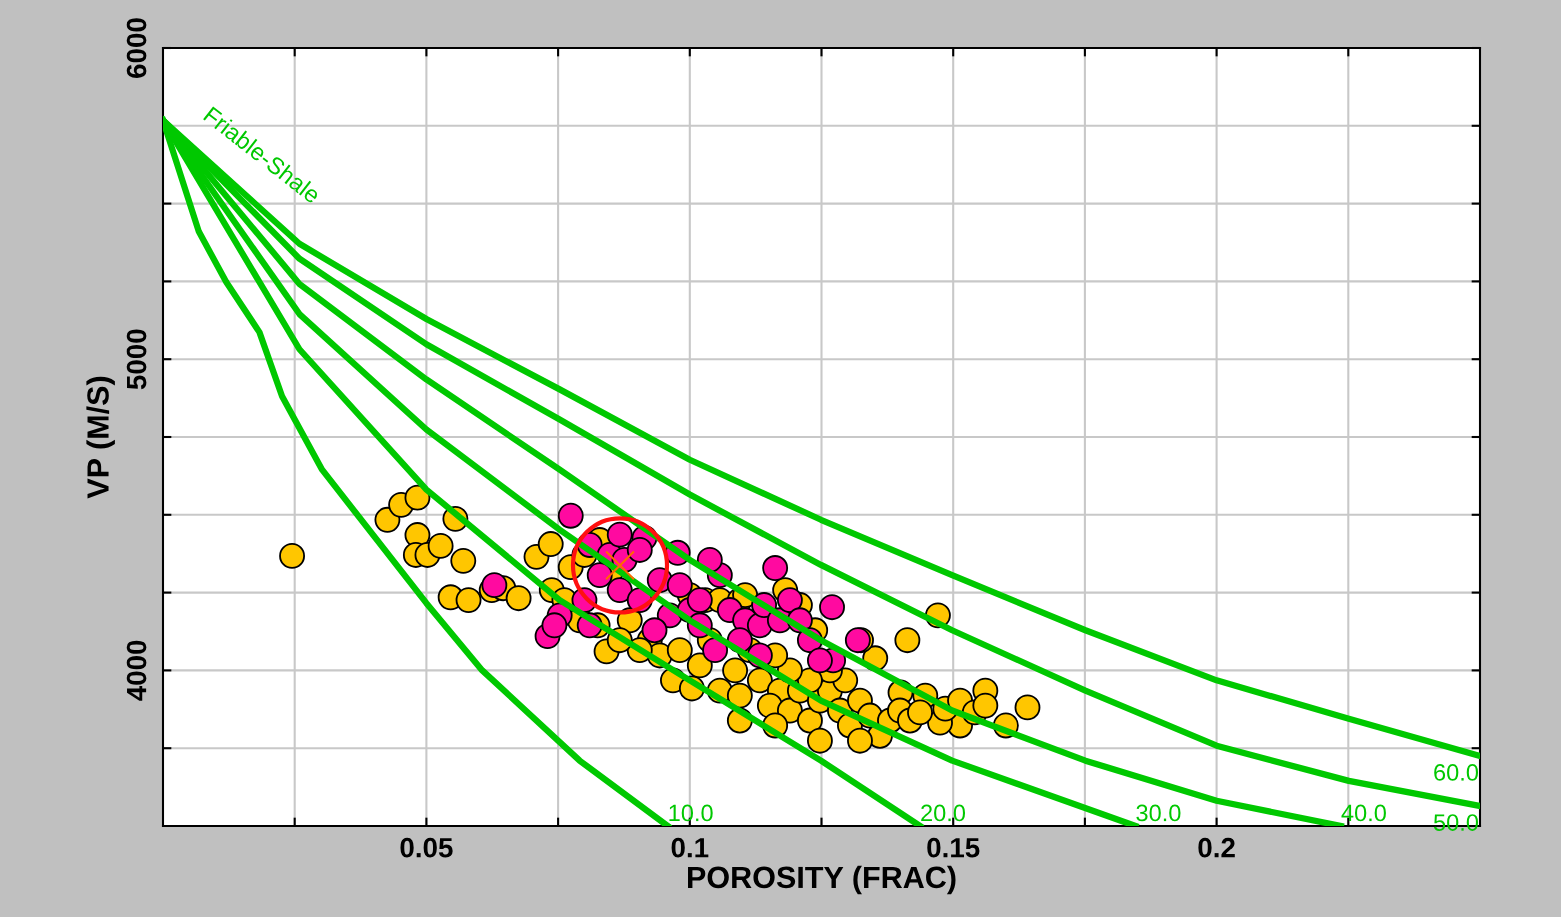  What do you see at coordinates (690, 847) in the screenshot?
I see `x-tick-label: 0.1` at bounding box center [690, 847].